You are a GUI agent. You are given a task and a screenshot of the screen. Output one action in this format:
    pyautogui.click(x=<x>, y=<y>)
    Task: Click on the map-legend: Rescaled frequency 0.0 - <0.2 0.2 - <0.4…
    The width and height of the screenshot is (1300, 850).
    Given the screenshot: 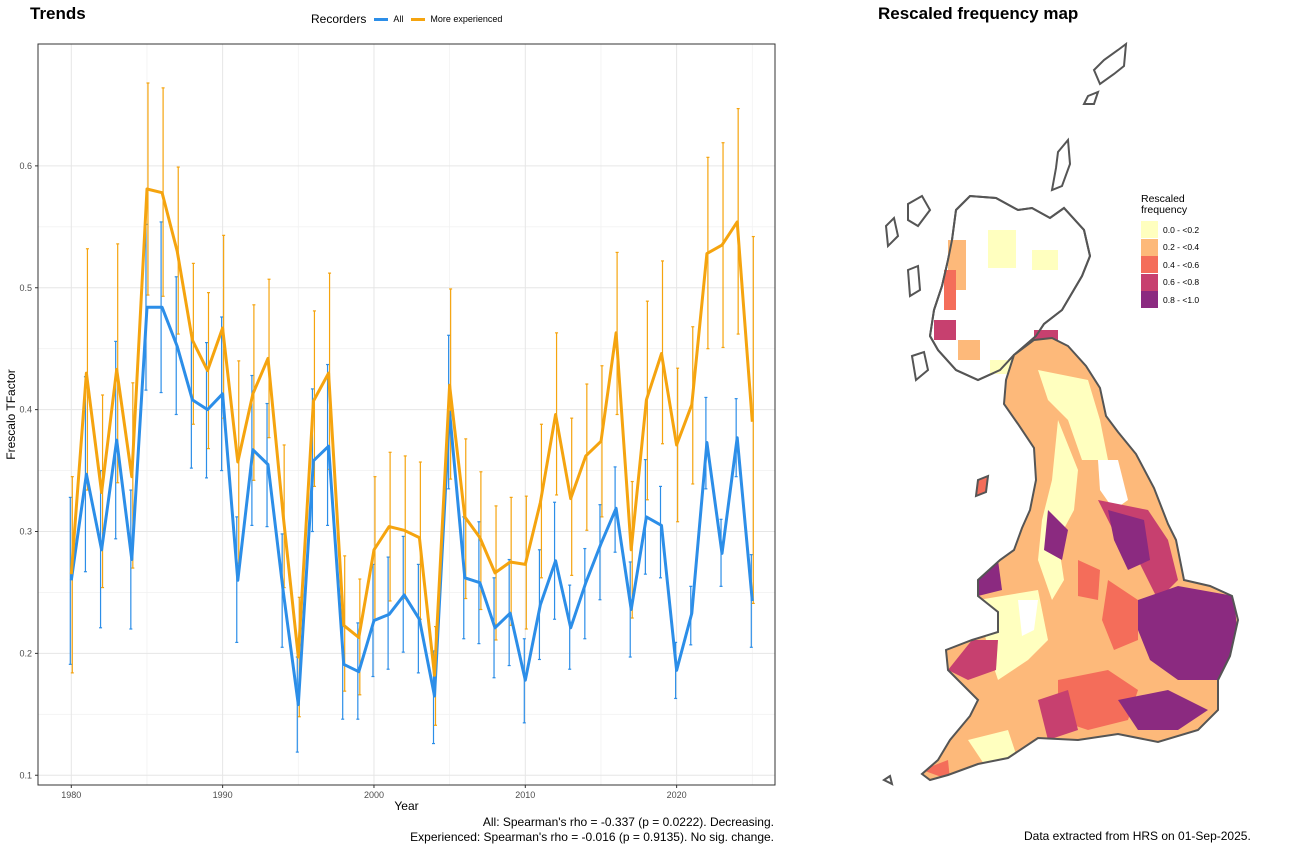 What is the action you would take?
    pyautogui.click(x=1170, y=251)
    